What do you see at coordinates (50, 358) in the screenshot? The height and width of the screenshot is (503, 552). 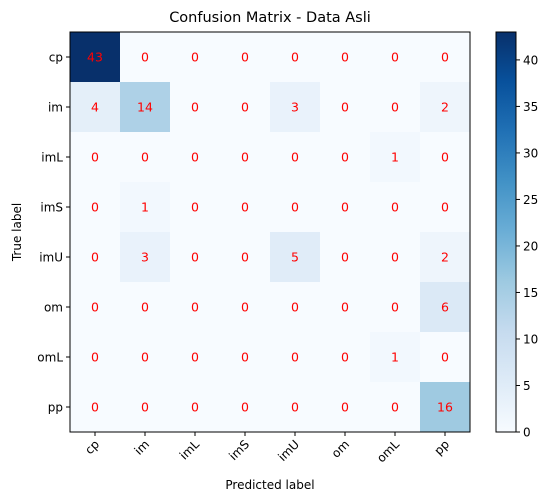 I see `y-tick-label: omL` at bounding box center [50, 358].